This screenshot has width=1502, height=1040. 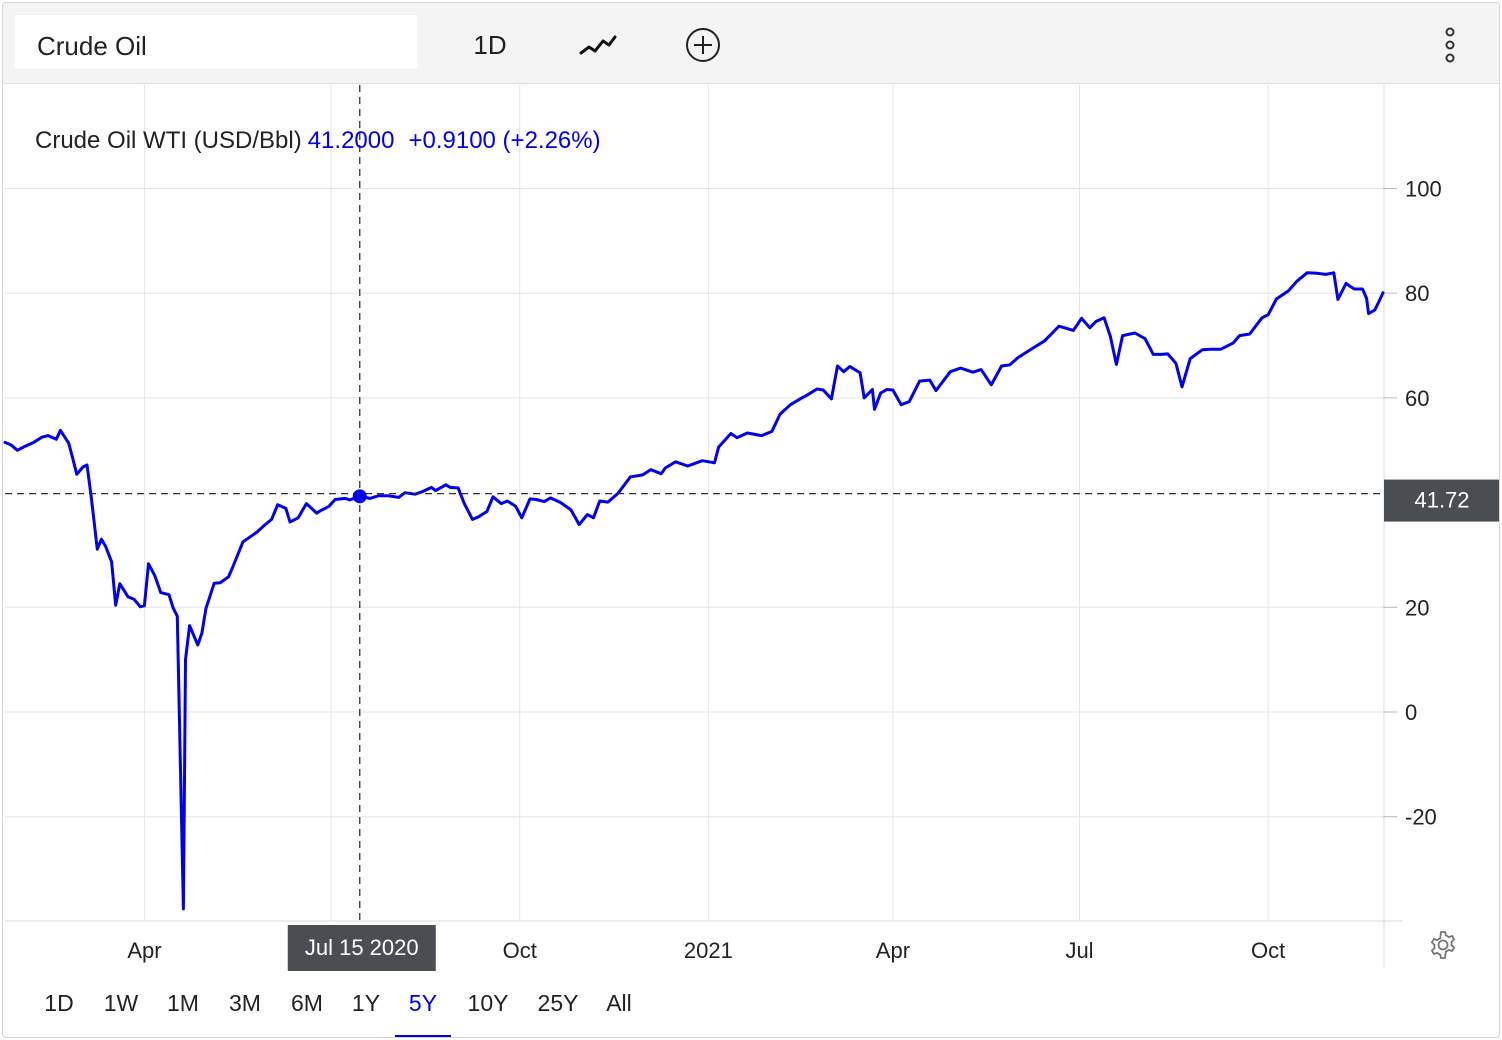 What do you see at coordinates (423, 1036) in the screenshot?
I see `active-range-indicator` at bounding box center [423, 1036].